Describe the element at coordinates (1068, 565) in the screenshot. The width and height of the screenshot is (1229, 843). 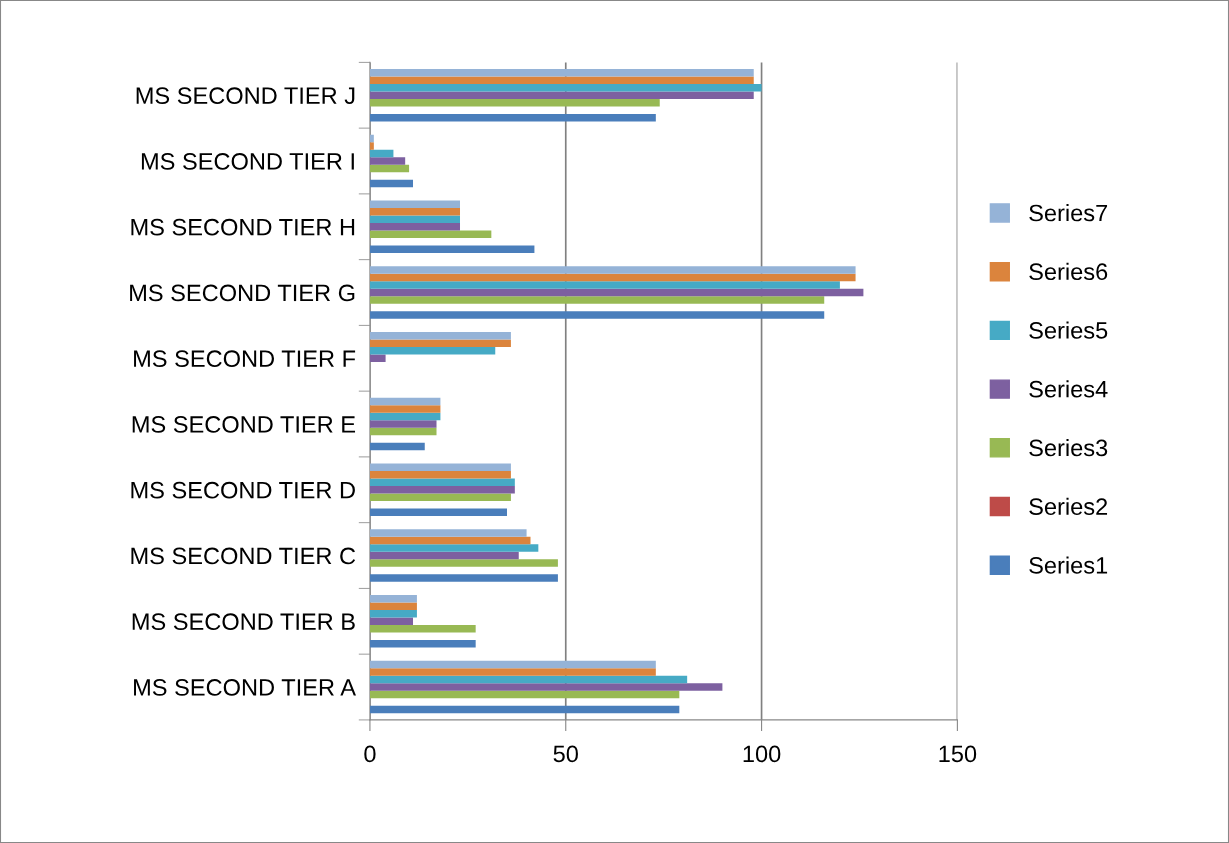
I see `legend-label: Series1` at that location.